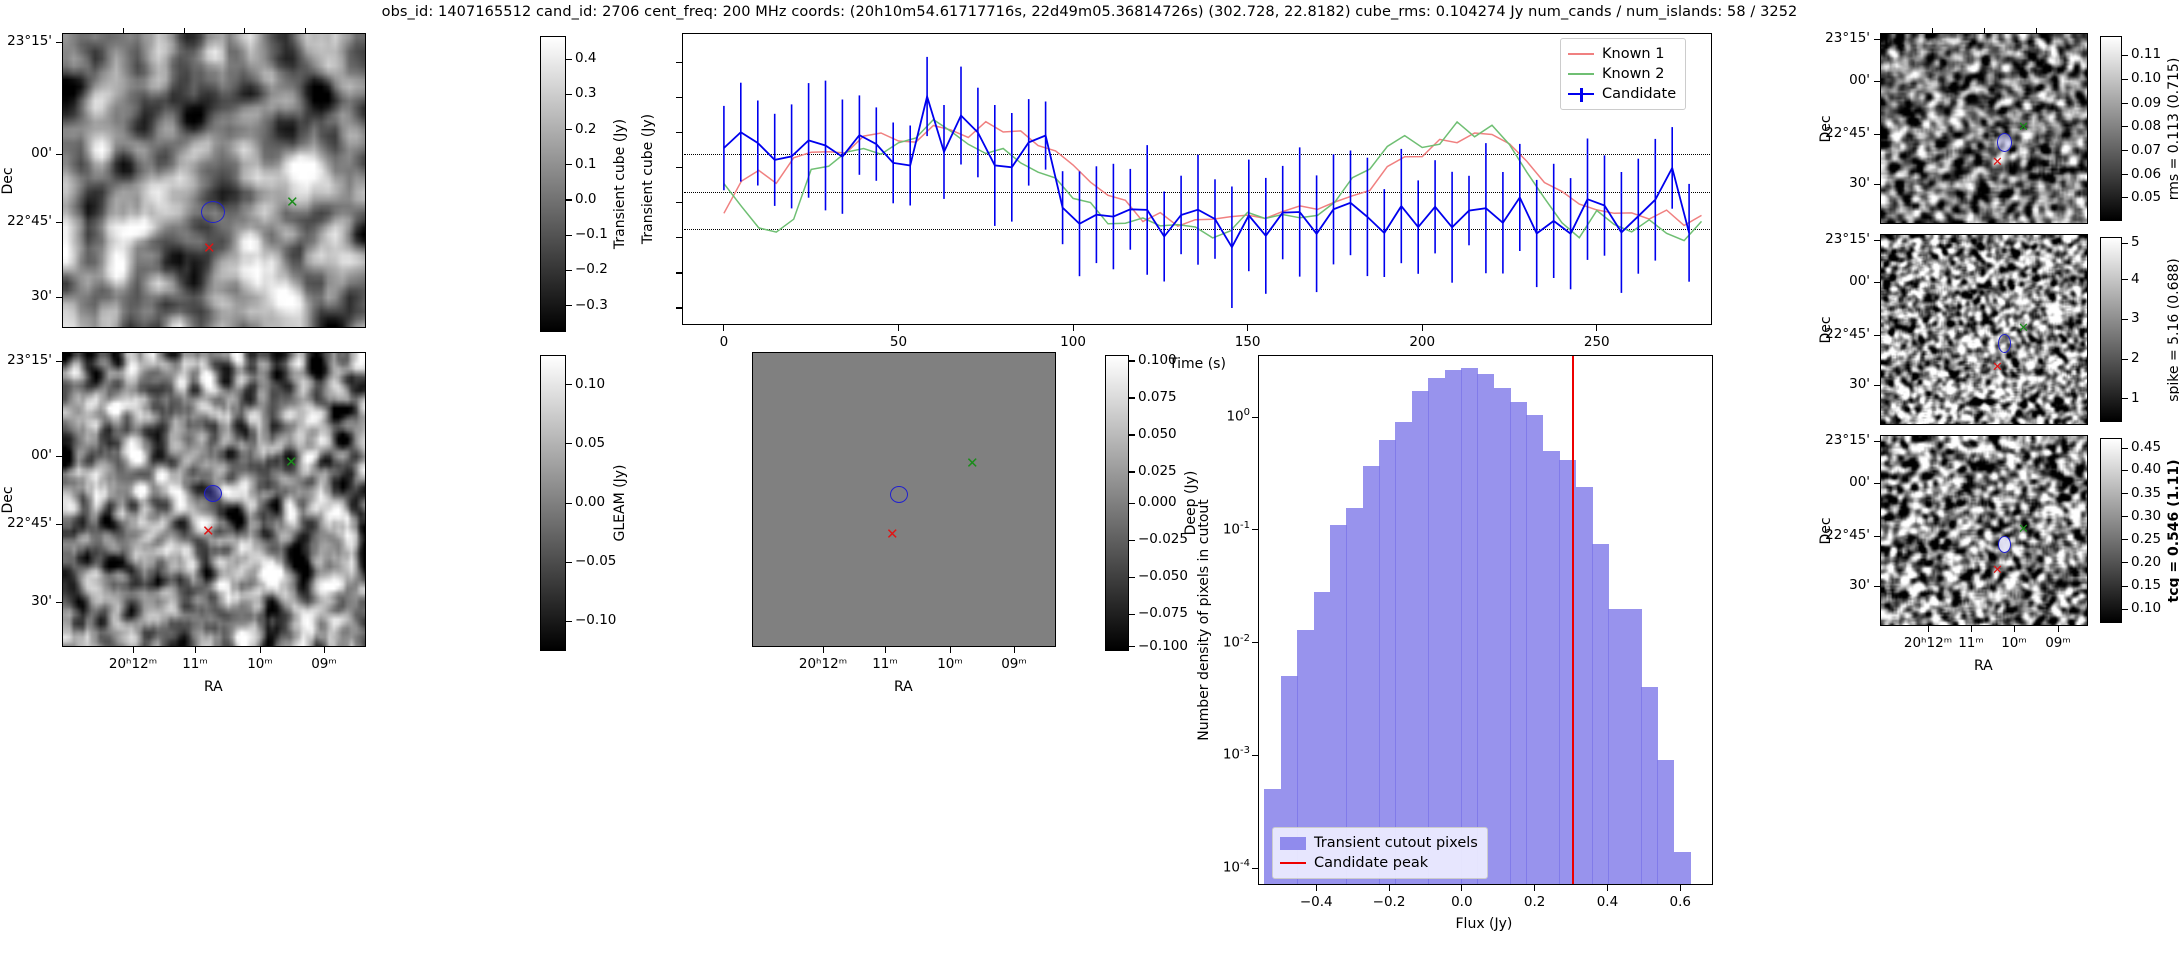  What do you see at coordinates (1379, 863) in the screenshot?
I see `legend-item: Candidate peak` at bounding box center [1379, 863].